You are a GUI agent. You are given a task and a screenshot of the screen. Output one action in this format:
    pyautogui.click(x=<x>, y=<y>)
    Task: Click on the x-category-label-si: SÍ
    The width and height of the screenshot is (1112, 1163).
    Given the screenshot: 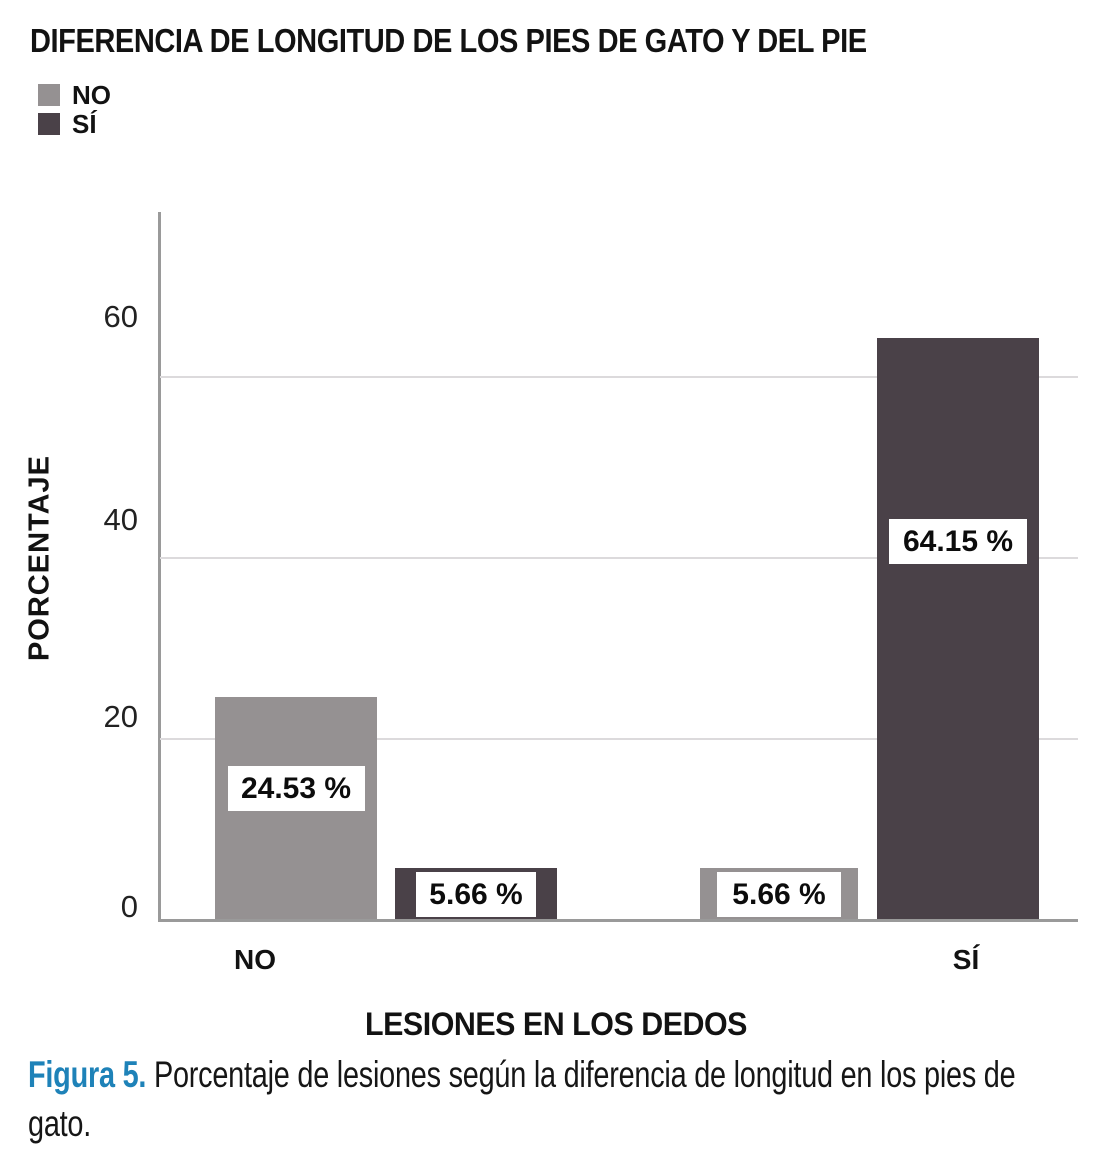 What is the action you would take?
    pyautogui.click(x=966, y=959)
    